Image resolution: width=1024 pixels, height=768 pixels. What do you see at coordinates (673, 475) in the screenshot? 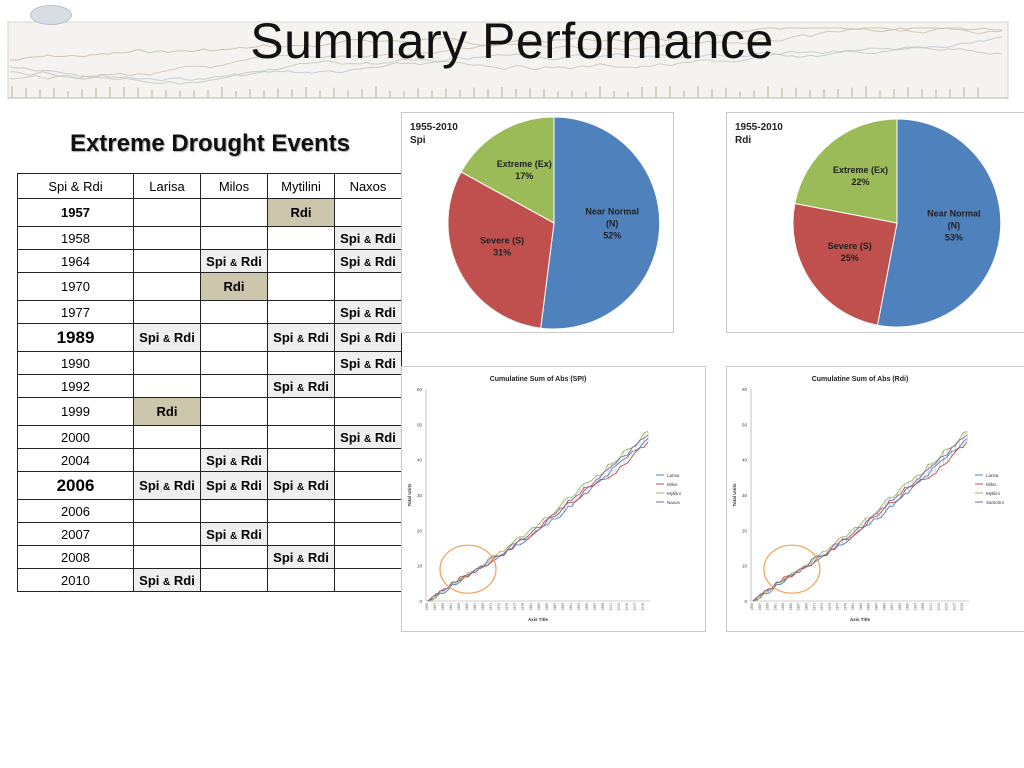
I see `legend-label: Larisa` at bounding box center [673, 475].